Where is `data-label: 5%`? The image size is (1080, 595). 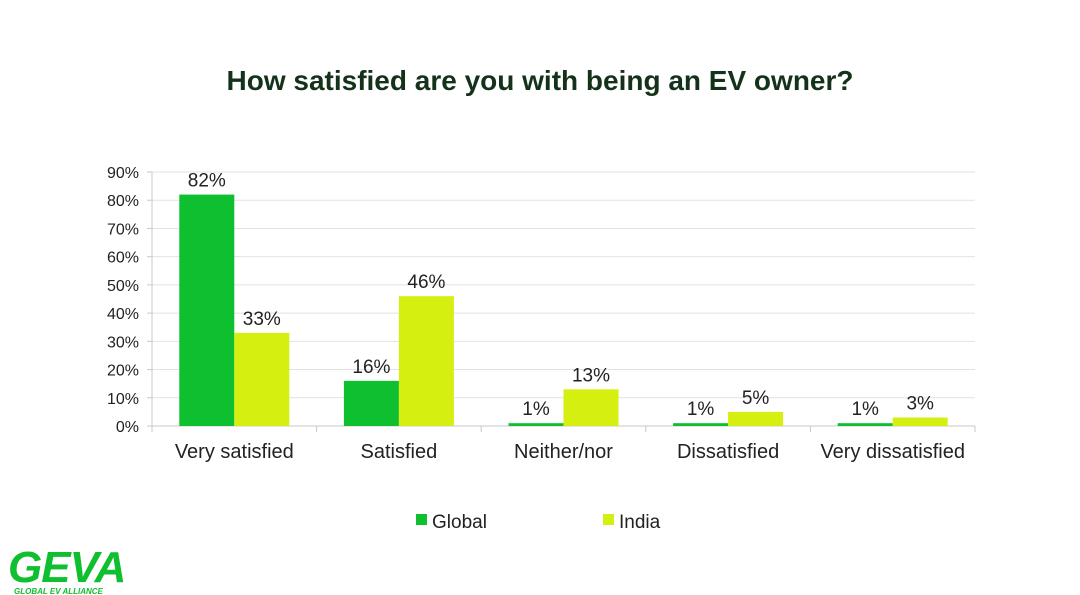
data-label: 5% is located at coordinates (756, 398).